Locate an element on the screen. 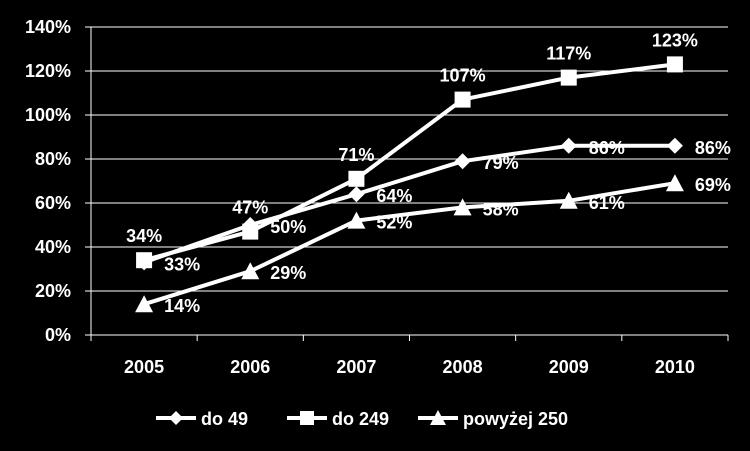 The image size is (750, 451). data-label: 58% is located at coordinates (501, 209).